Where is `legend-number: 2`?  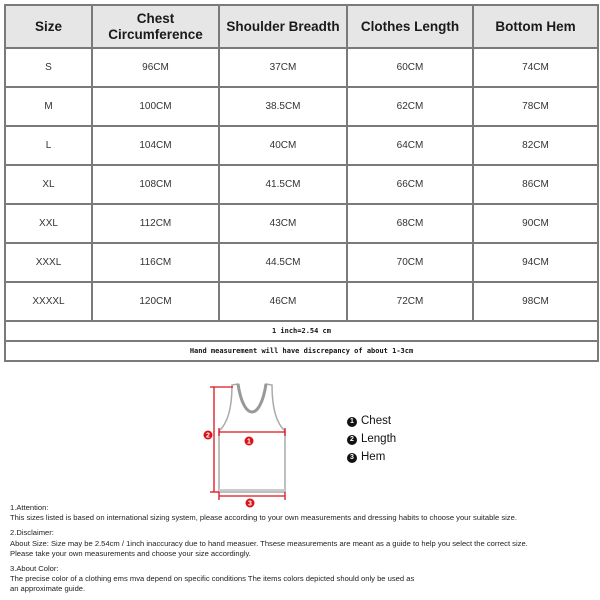
legend-number: 2 is located at coordinates (352, 440).